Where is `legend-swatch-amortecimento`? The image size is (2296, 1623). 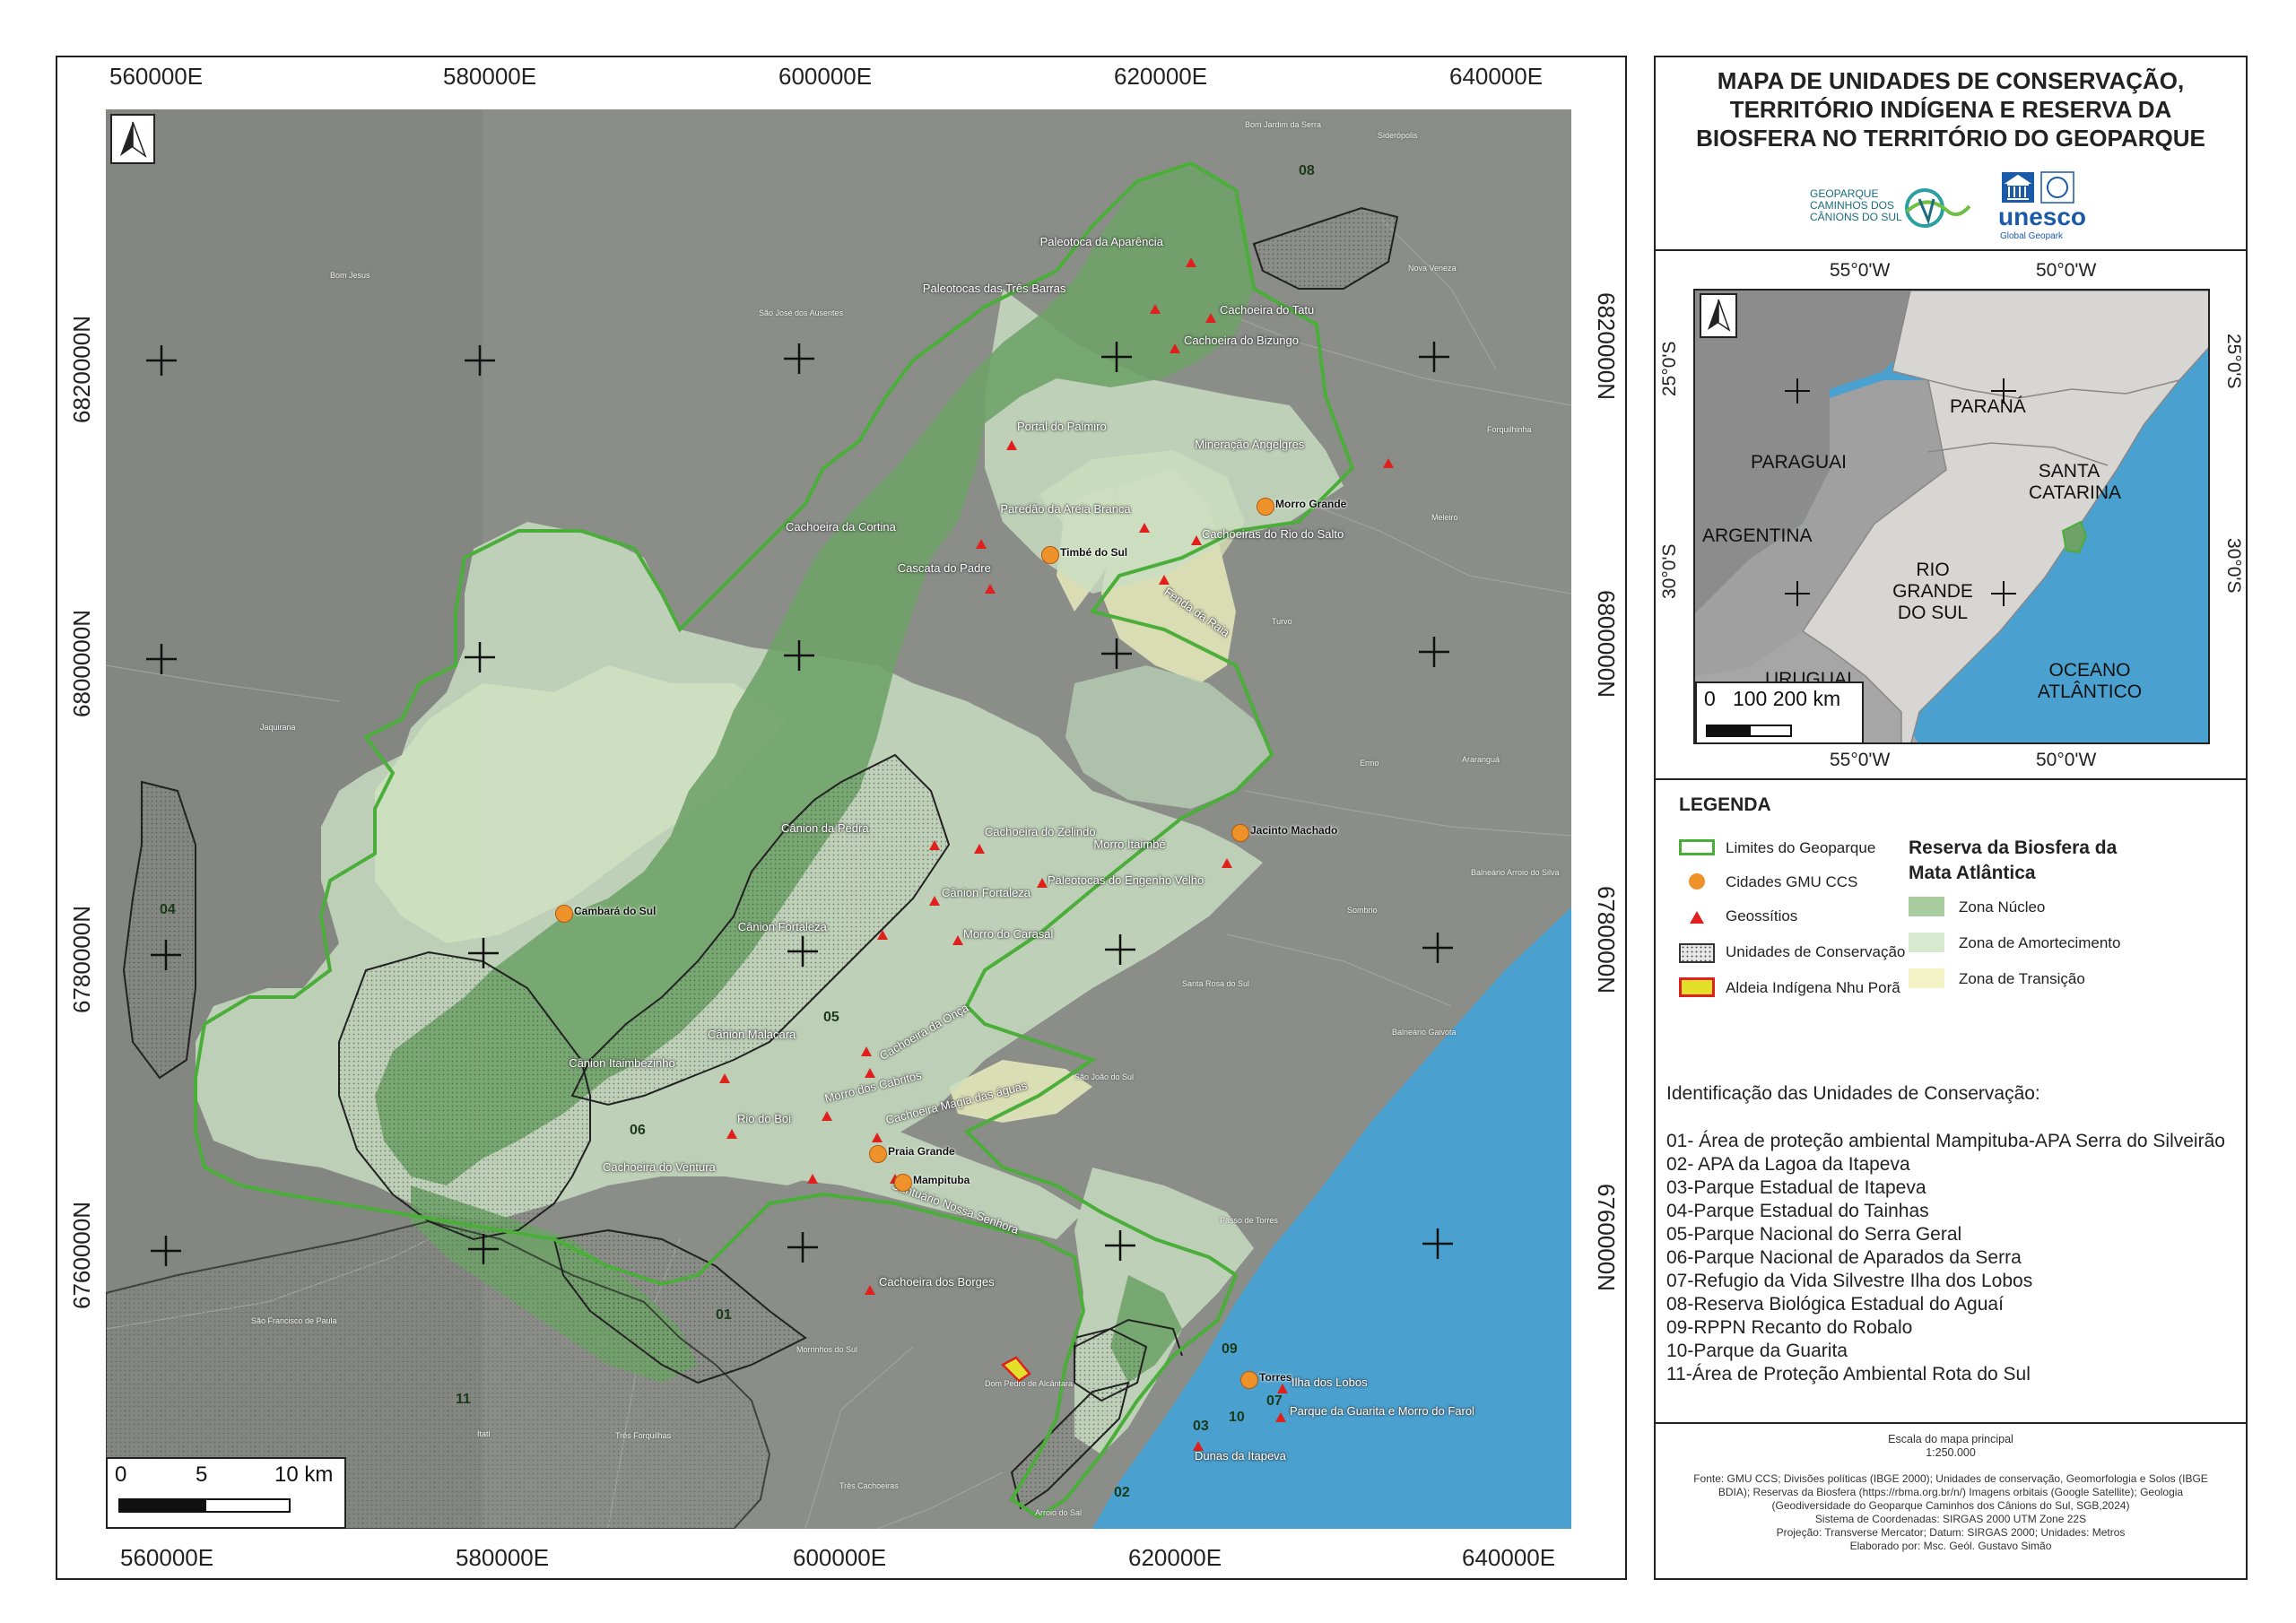 legend-swatch-amortecimento is located at coordinates (1926, 942).